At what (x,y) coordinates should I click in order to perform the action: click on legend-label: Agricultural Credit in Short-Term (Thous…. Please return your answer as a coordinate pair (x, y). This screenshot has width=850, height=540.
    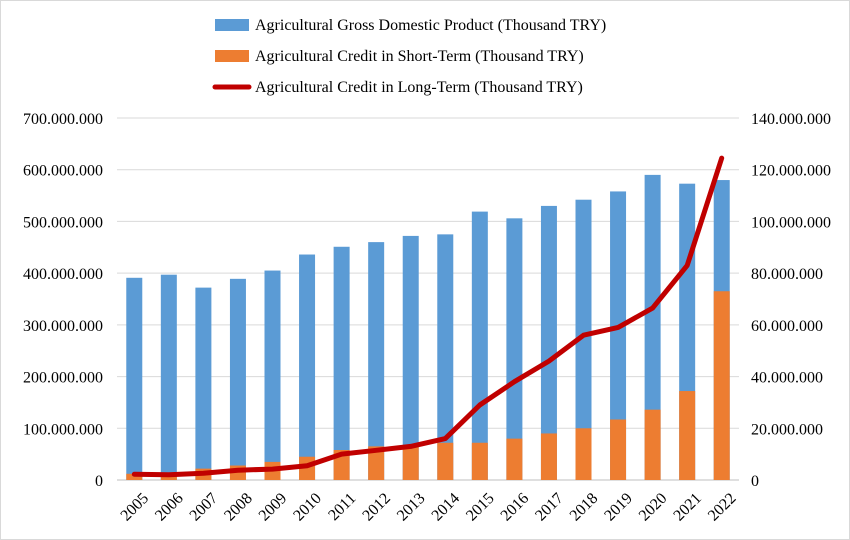
    Looking at the image, I should click on (419, 56).